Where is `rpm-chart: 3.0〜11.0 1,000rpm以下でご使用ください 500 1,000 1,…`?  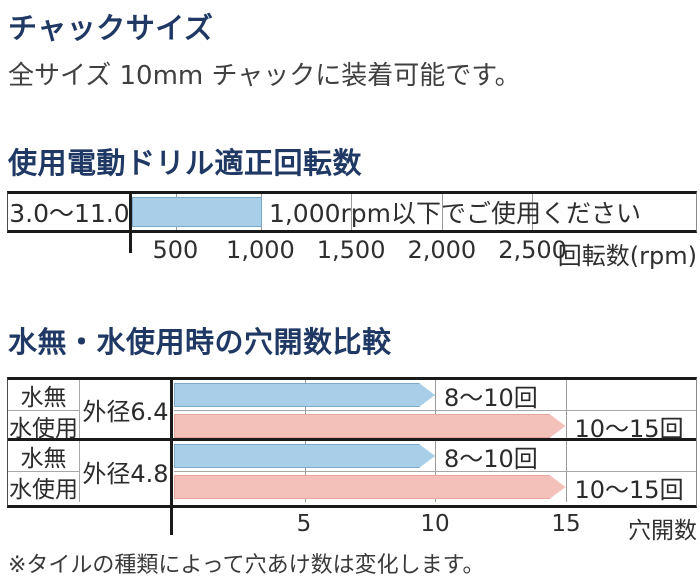 rpm-chart: 3.0〜11.0 1,000rpm以下でご使用ください 500 1,000 1,… is located at coordinates (352, 230).